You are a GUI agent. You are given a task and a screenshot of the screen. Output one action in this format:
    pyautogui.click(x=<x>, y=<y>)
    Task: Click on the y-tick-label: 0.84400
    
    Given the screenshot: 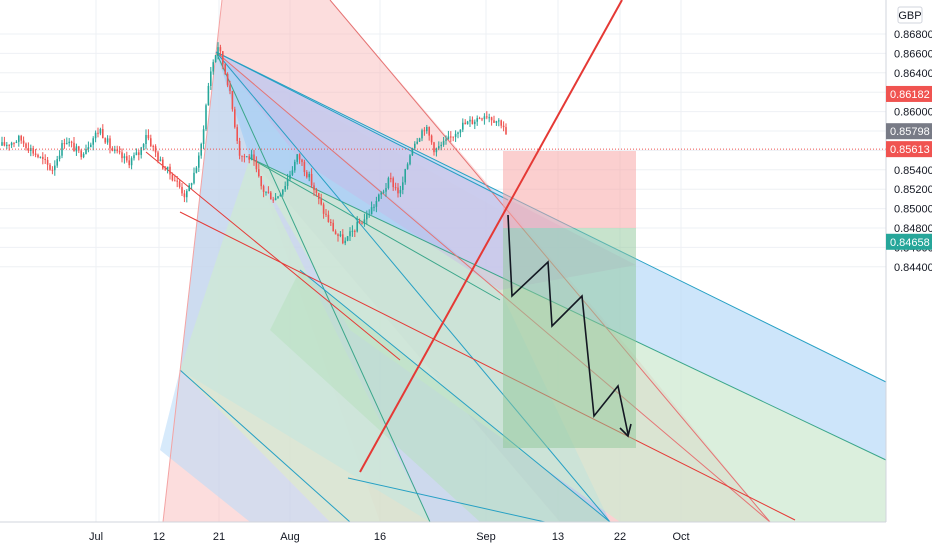 What is the action you would take?
    pyautogui.click(x=913, y=268)
    